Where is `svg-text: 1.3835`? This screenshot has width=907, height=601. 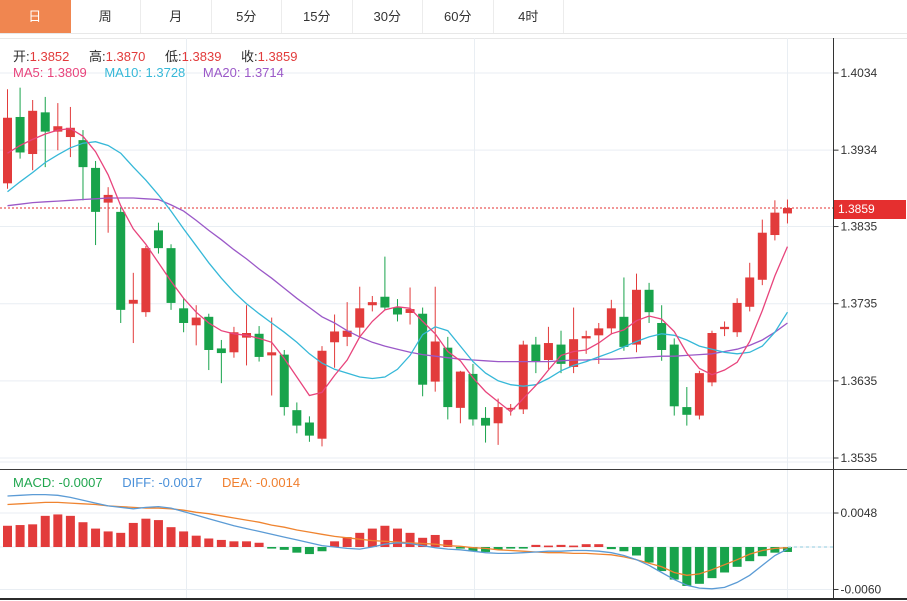 svg-text: 1.3835 is located at coordinates (859, 227).